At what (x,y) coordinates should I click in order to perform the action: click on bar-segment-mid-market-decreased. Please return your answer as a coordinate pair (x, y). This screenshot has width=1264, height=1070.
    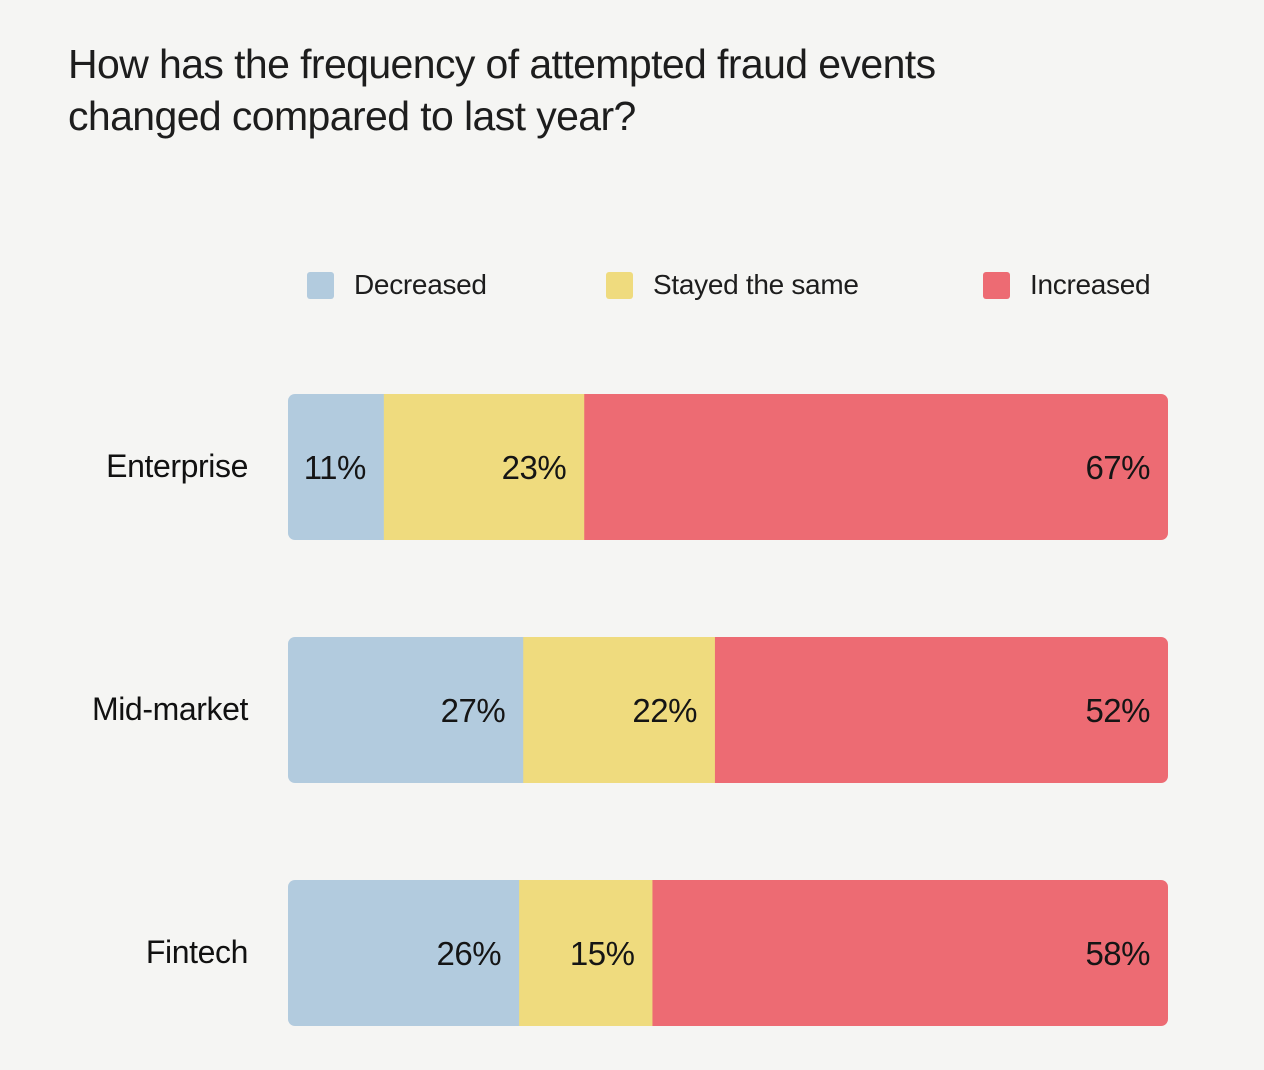
    Looking at the image, I should click on (406, 710).